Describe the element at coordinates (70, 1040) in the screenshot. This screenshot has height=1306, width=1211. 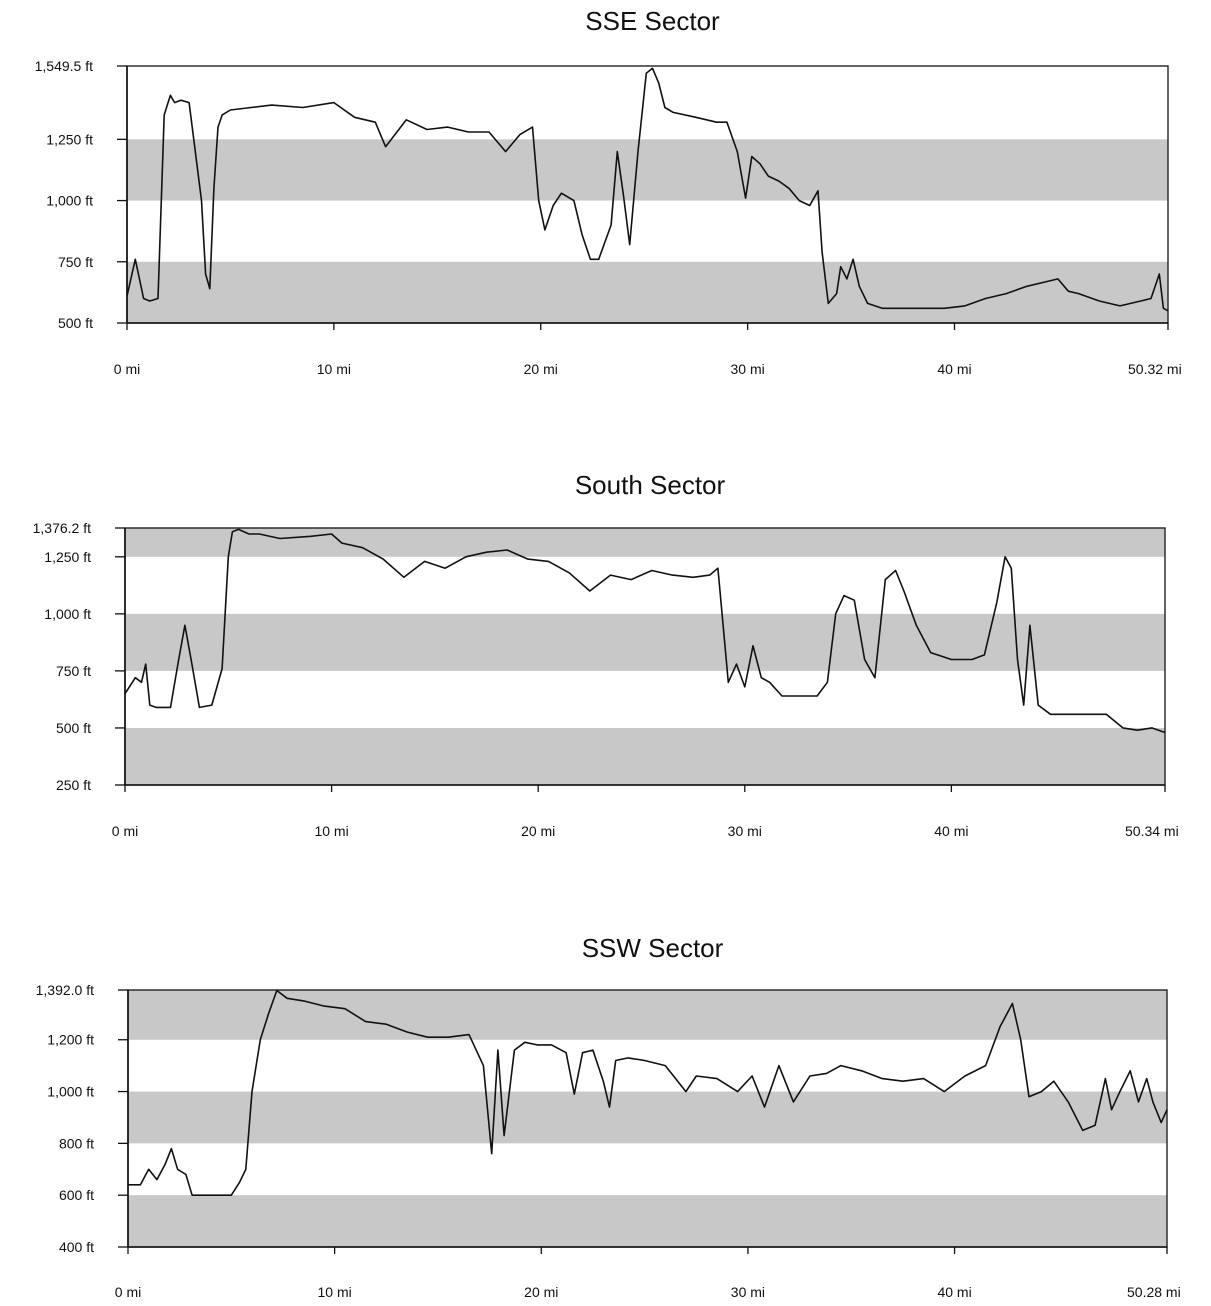
I see `y-tick-label: 1,200 ft` at that location.